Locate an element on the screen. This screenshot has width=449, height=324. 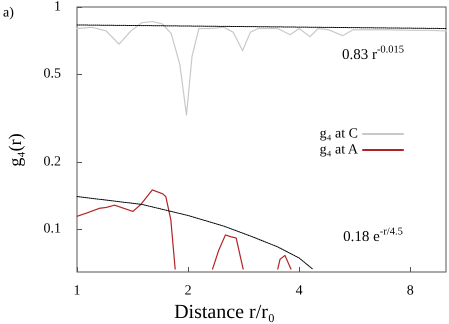
text: a) is located at coordinates (8, 13).